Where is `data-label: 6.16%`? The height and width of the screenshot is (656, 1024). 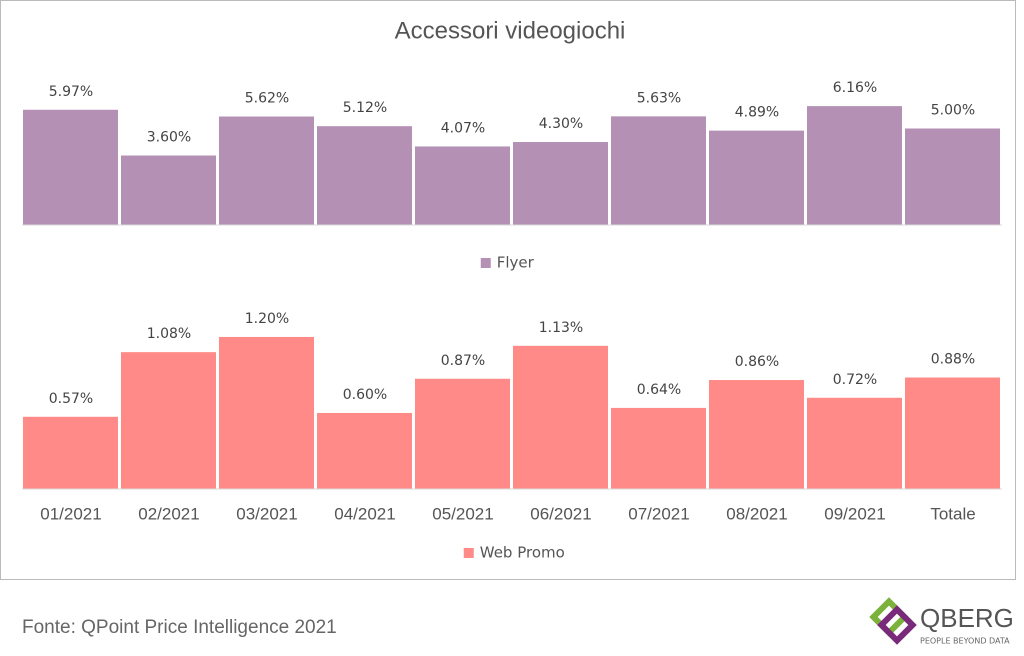
data-label: 6.16% is located at coordinates (855, 88).